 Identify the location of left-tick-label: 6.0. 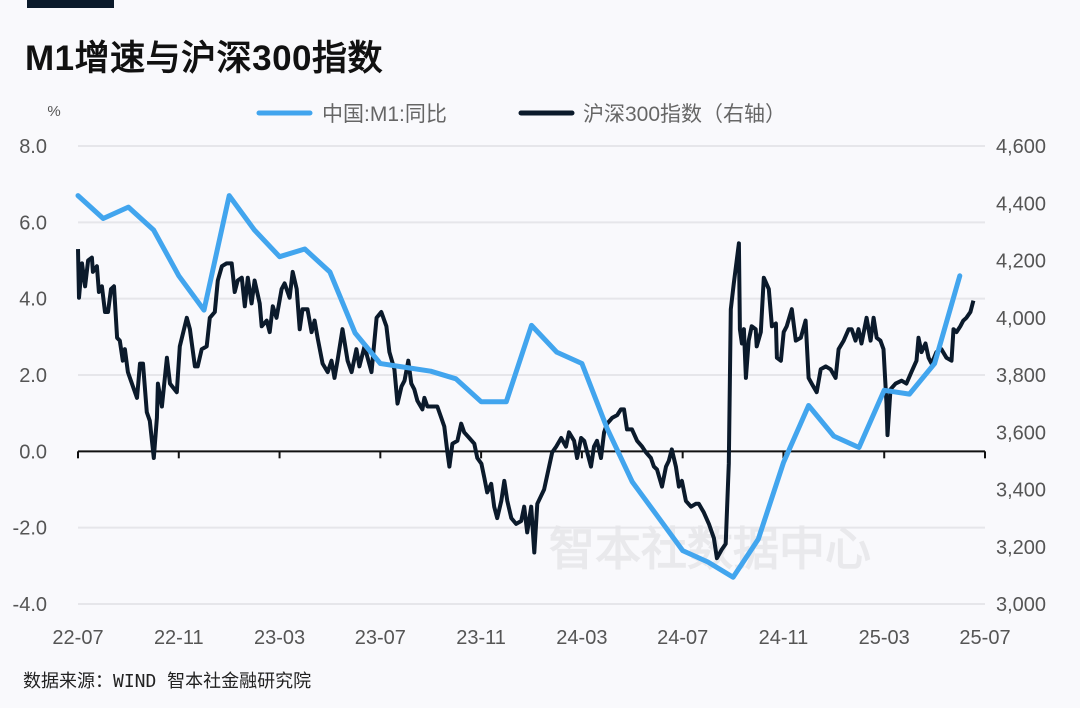
(33, 223).